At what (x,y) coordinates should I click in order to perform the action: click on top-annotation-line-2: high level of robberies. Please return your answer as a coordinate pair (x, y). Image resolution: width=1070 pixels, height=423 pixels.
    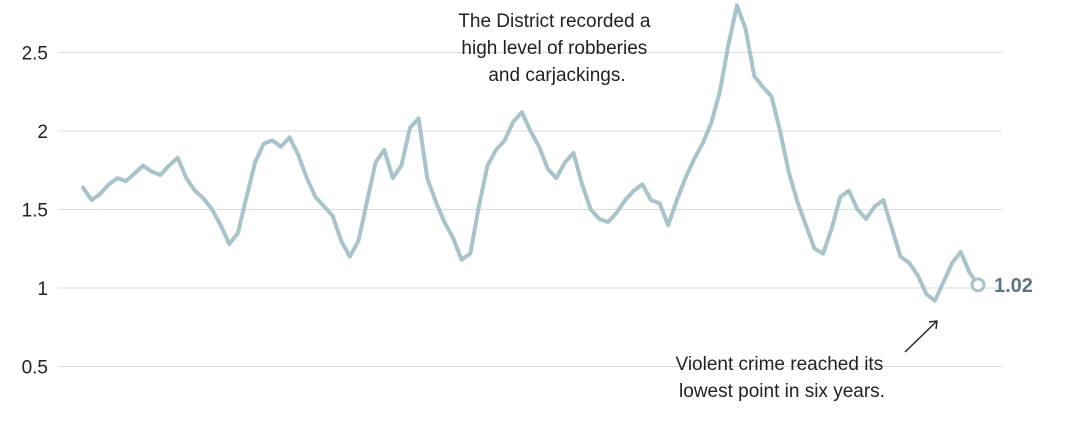
    Looking at the image, I should click on (554, 48).